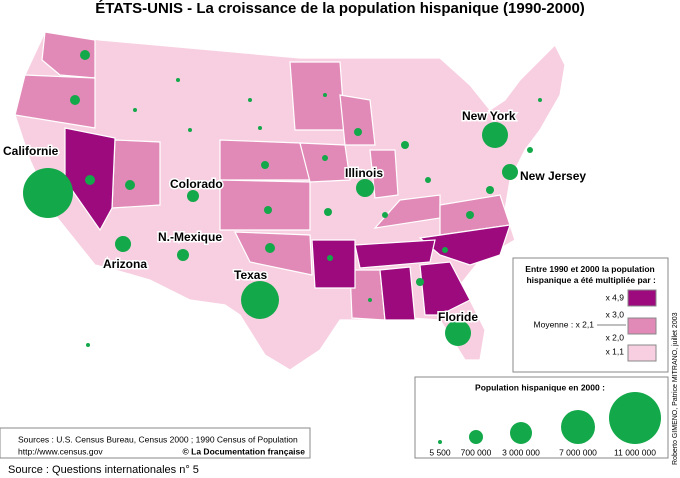 The height and width of the screenshot is (478, 680). Describe the element at coordinates (125, 264) in the screenshot. I see `state-label: Arizona` at that location.